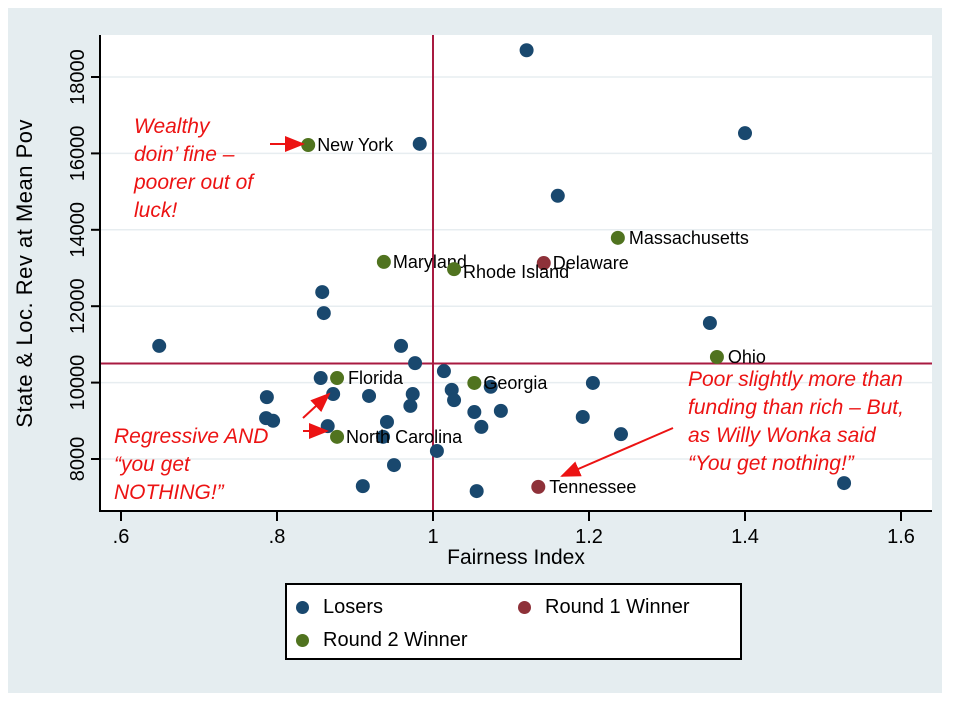 The height and width of the screenshot is (720, 960). I want to click on legend: Losers Round 1 Winner Round 2 Winner, so click(513, 621).